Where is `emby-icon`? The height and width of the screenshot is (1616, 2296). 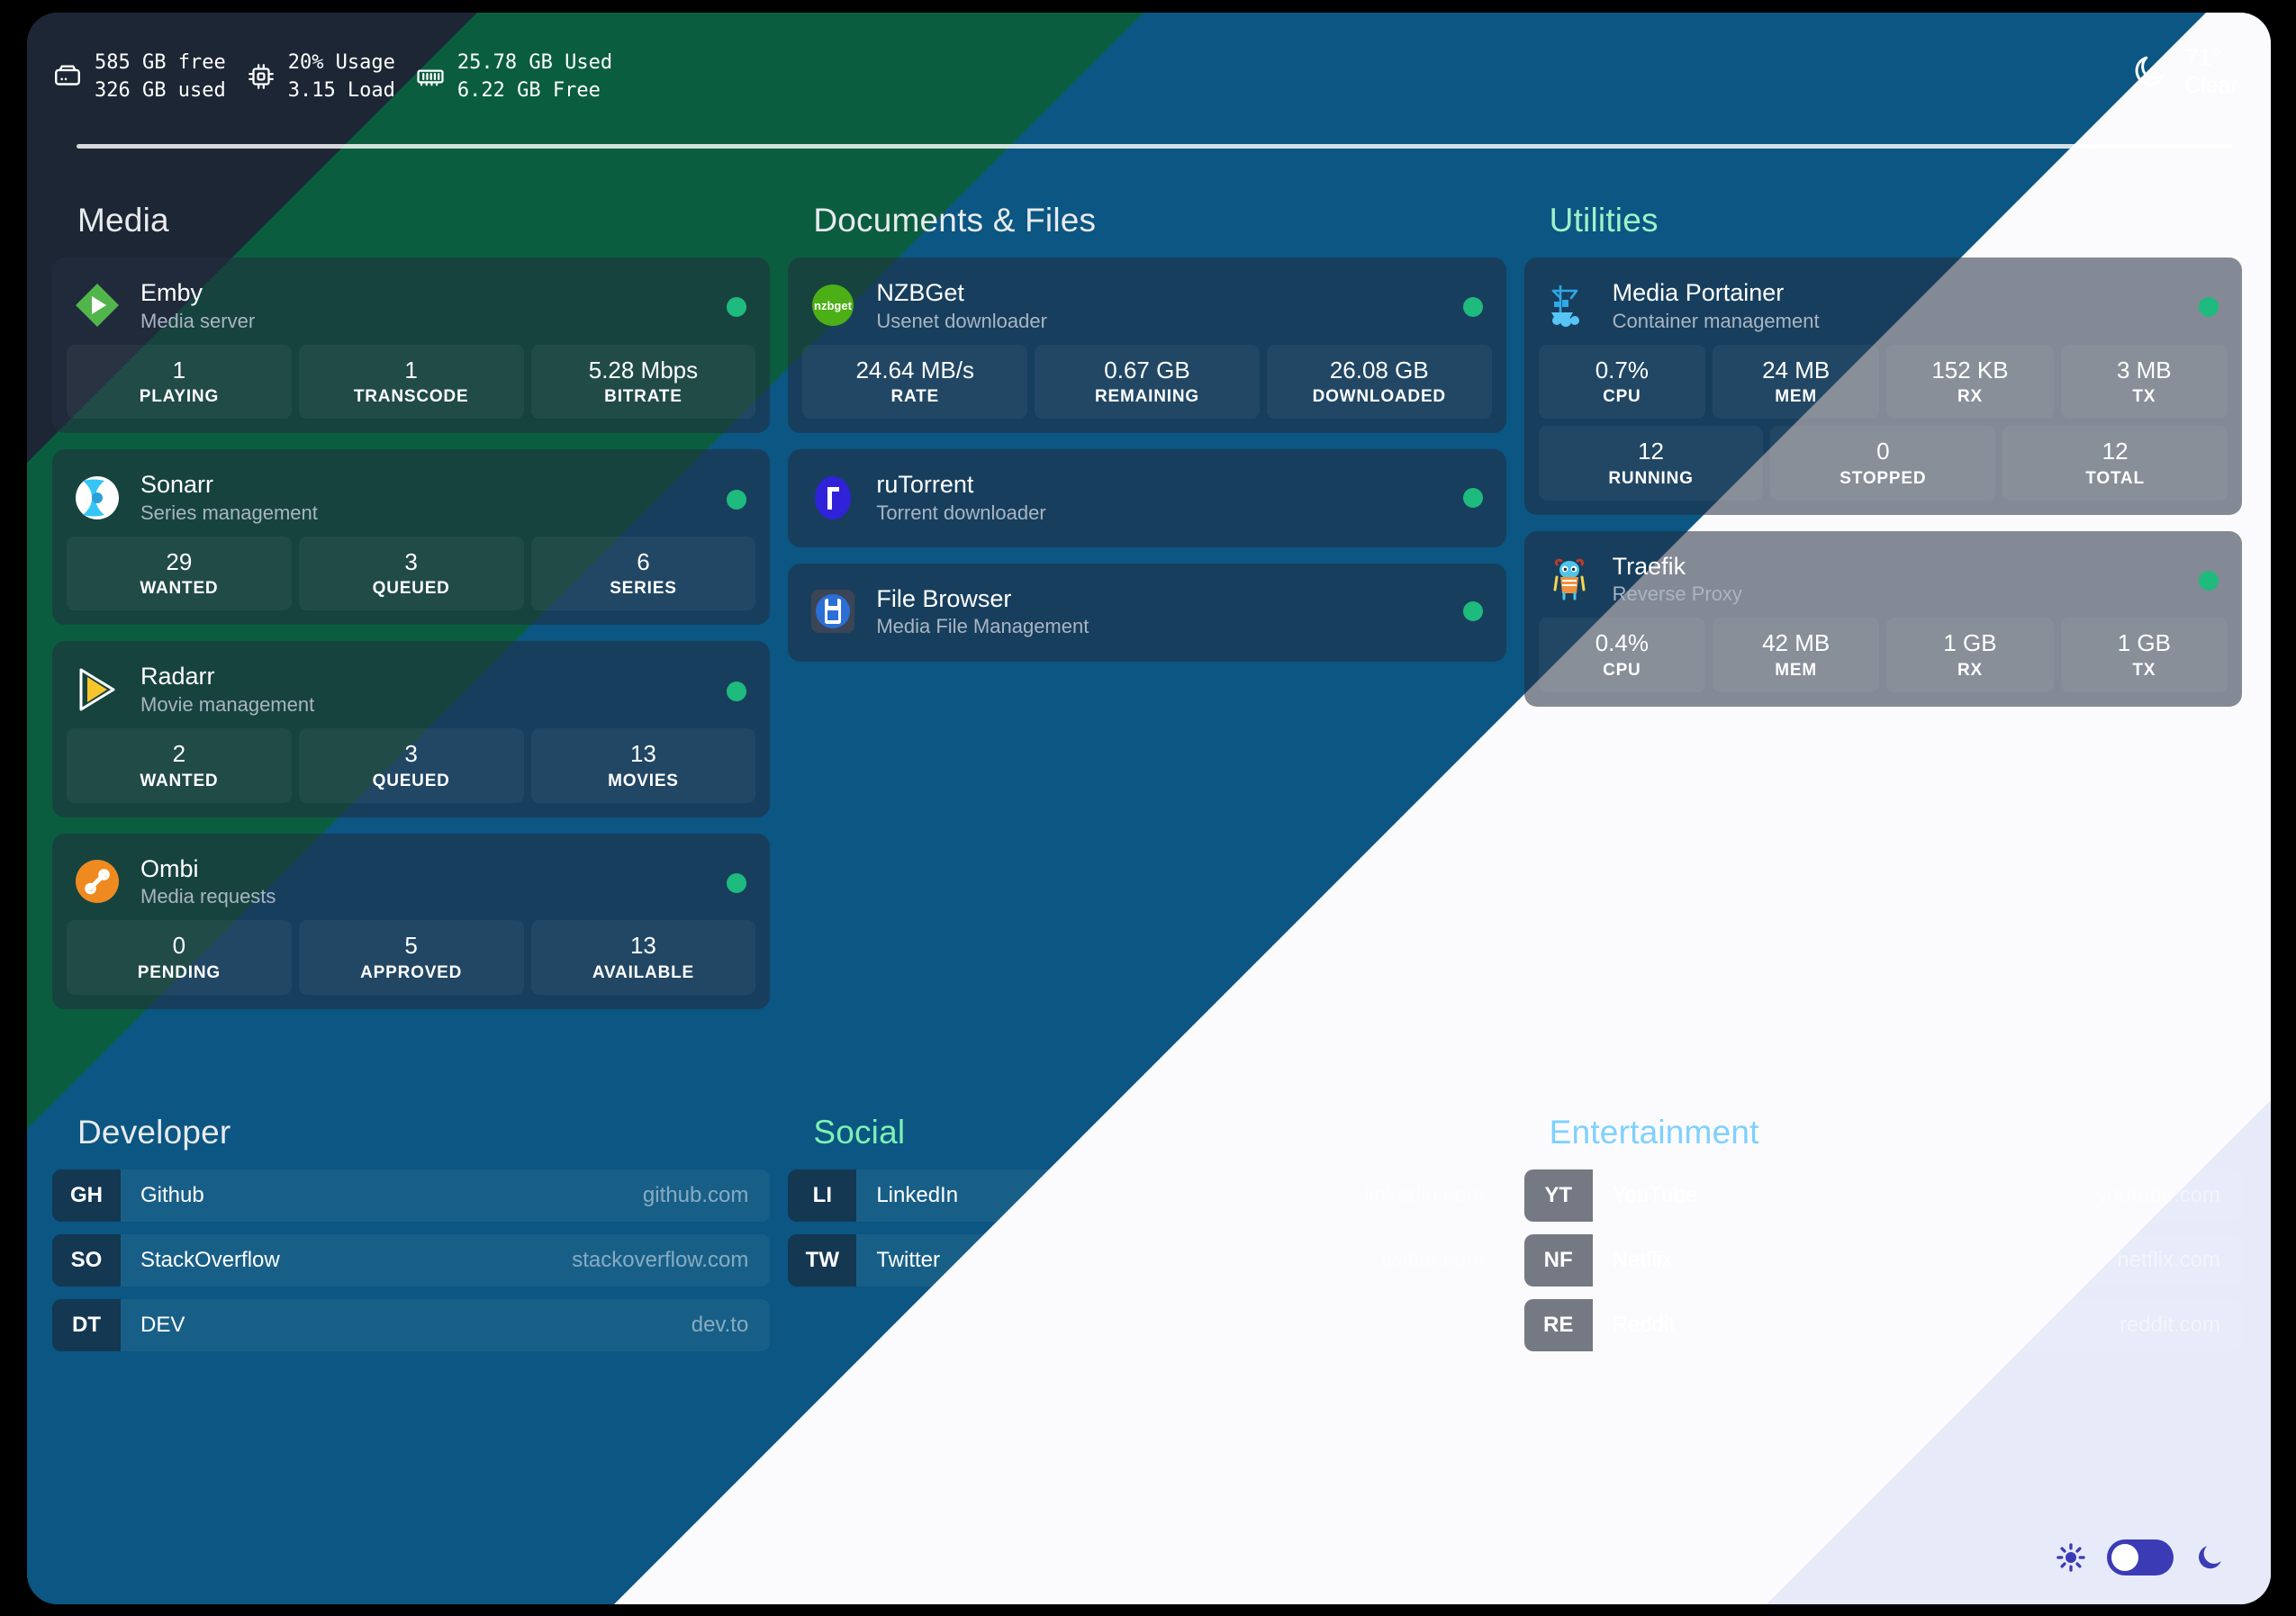
emby-icon is located at coordinates (97, 305).